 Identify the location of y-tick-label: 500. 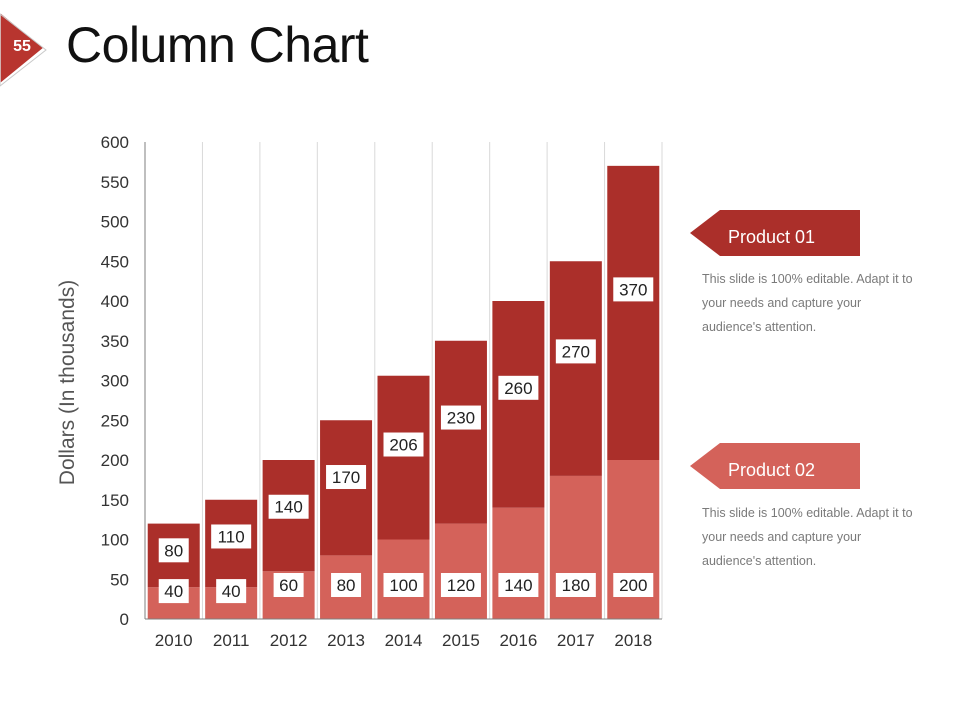
(115, 222).